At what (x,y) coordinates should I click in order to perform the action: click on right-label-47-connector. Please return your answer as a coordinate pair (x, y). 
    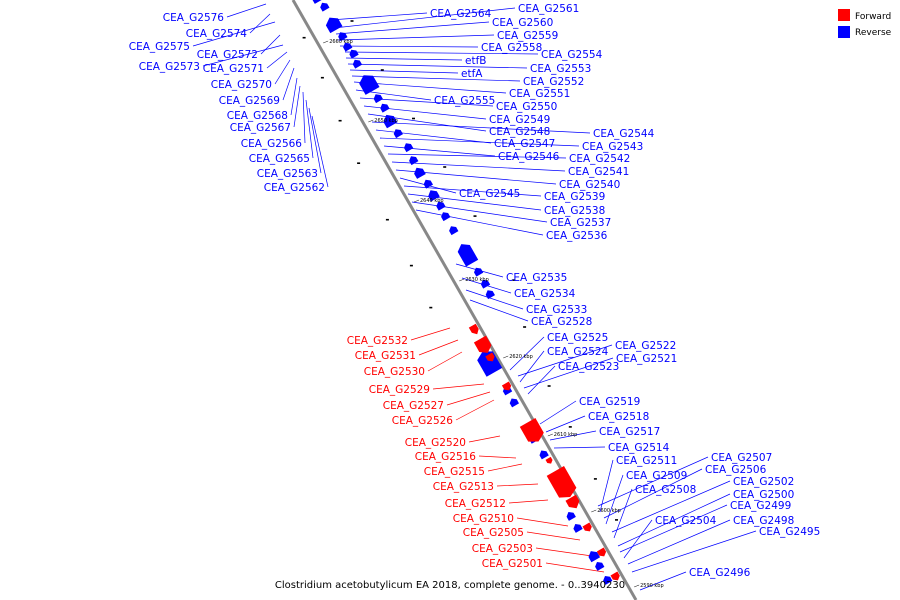
    Looking at the image, I should click on (673, 528).